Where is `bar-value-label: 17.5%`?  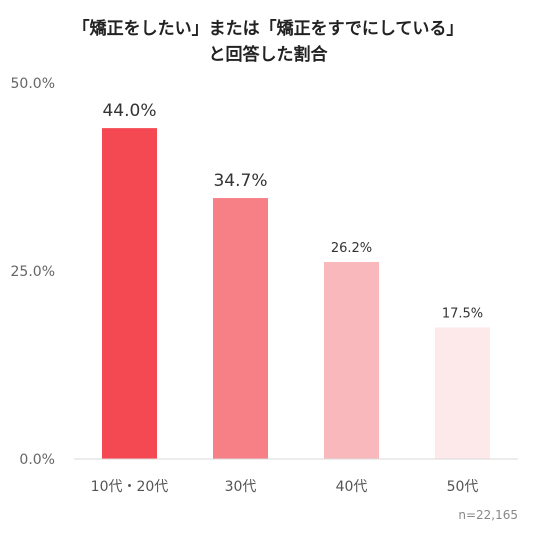
bar-value-label: 17.5% is located at coordinates (462, 313).